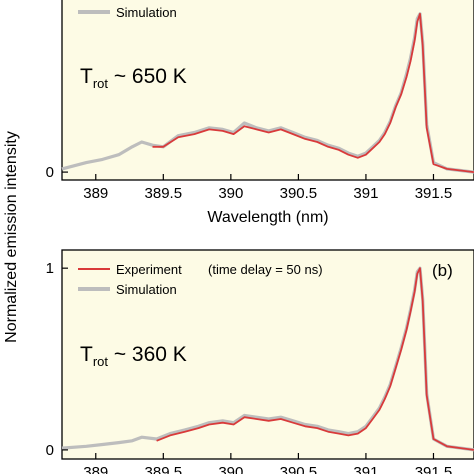 This screenshot has width=474, height=474. Describe the element at coordinates (101, 361) in the screenshot. I see `panel-b-temp-subscript: rot` at that location.